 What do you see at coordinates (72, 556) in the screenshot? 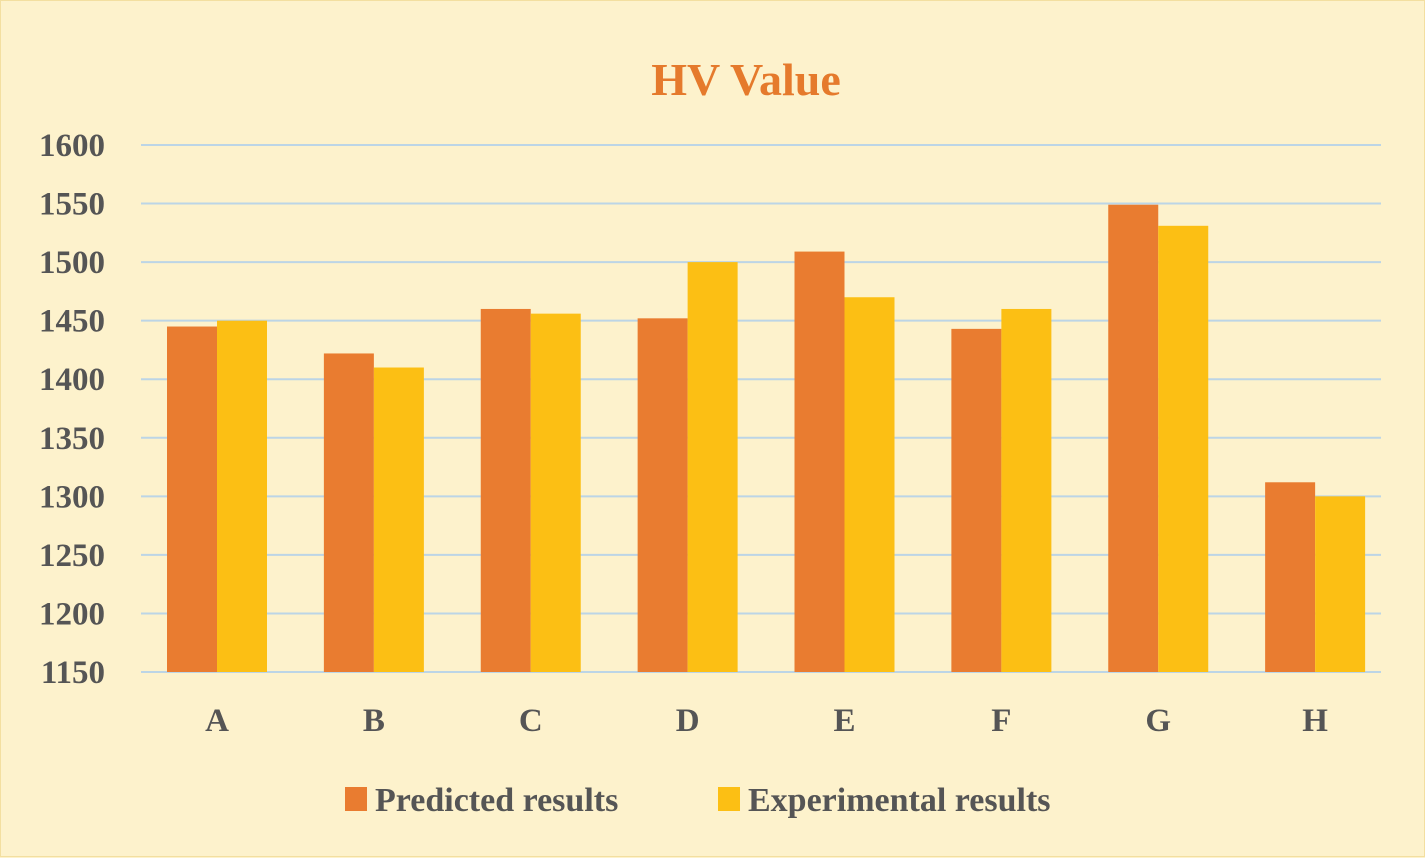
I see `y-tick-label: 1250` at bounding box center [72, 556].